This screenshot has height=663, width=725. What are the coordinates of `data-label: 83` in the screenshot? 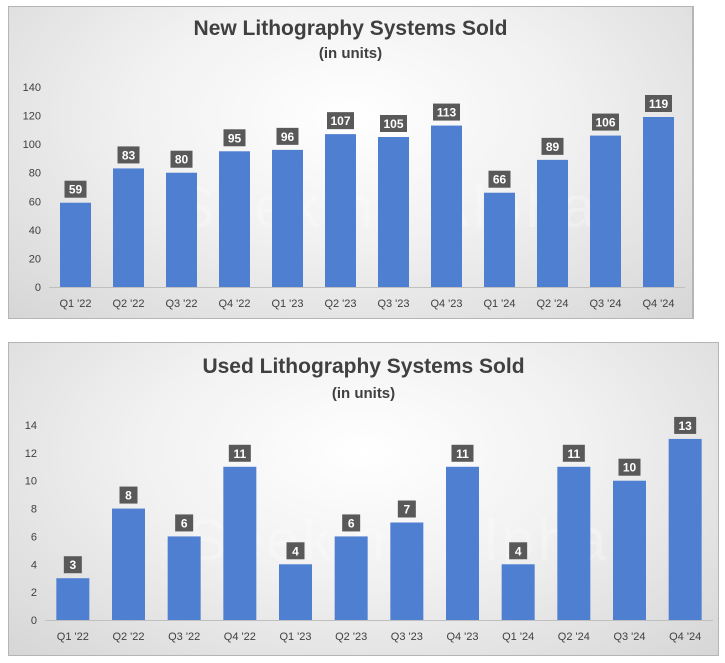 It's located at (129, 155).